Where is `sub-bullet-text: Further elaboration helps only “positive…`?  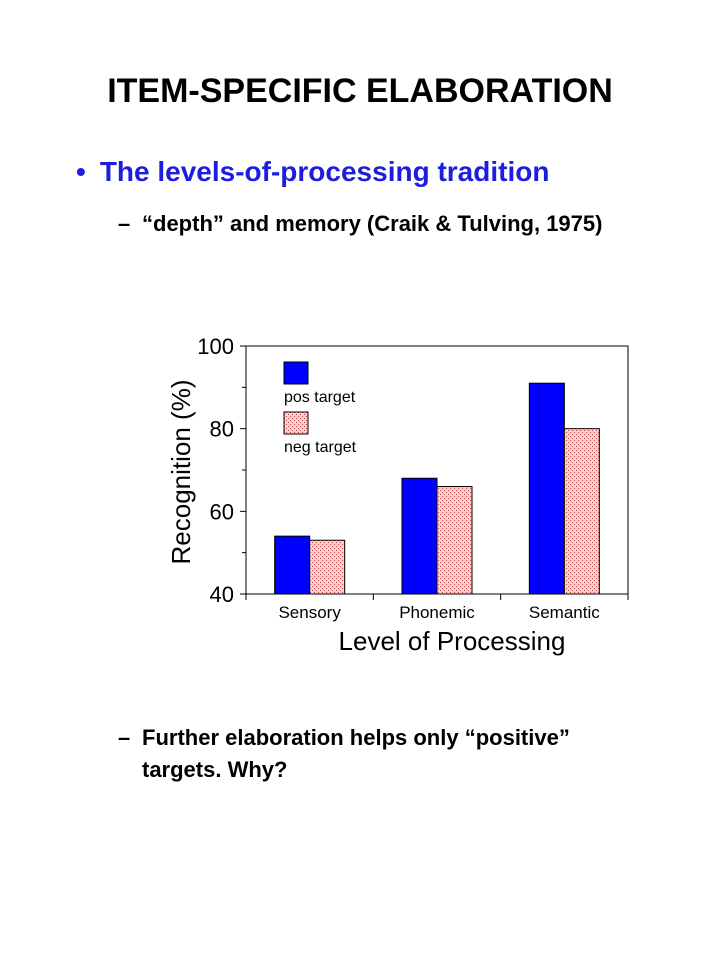 sub-bullet-text: Further elaboration helps only “positive… is located at coordinates (356, 753).